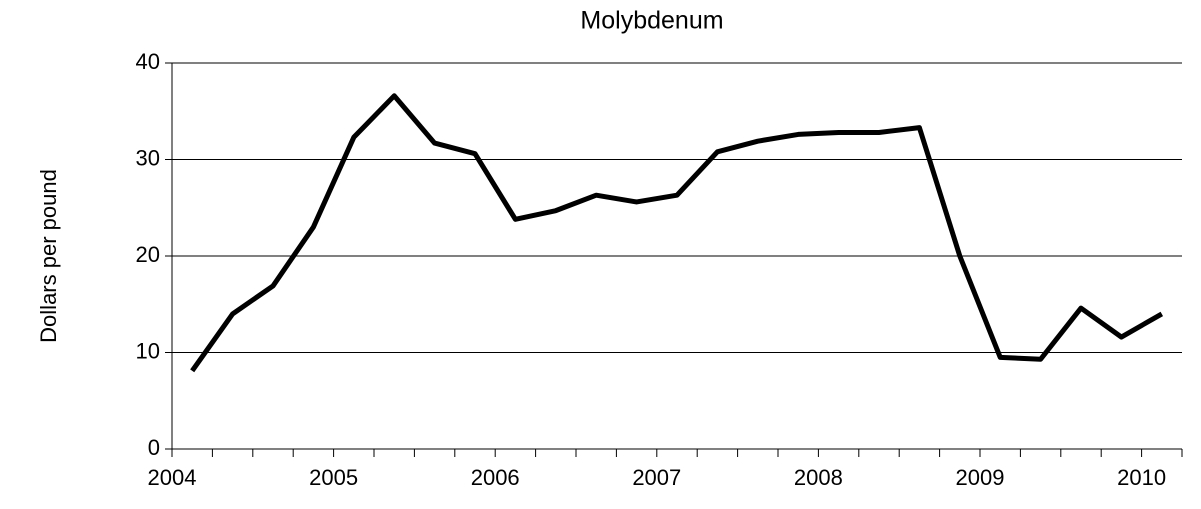 The image size is (1201, 509). What do you see at coordinates (495, 477) in the screenshot?
I see `x-tick-label: 2006` at bounding box center [495, 477].